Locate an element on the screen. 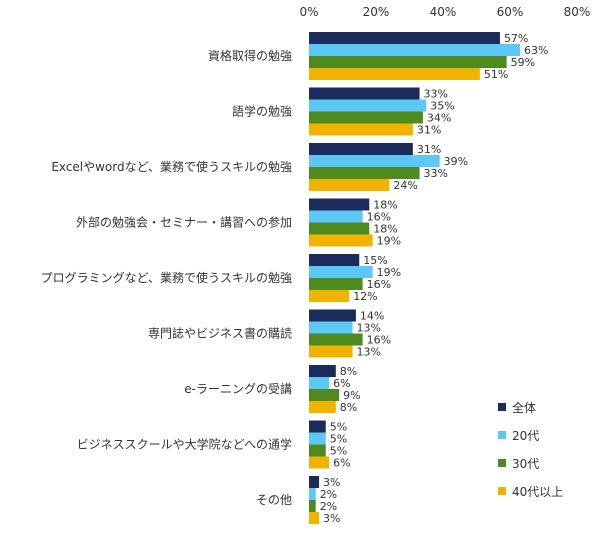  legend-label: 40代以上 is located at coordinates (537, 492).